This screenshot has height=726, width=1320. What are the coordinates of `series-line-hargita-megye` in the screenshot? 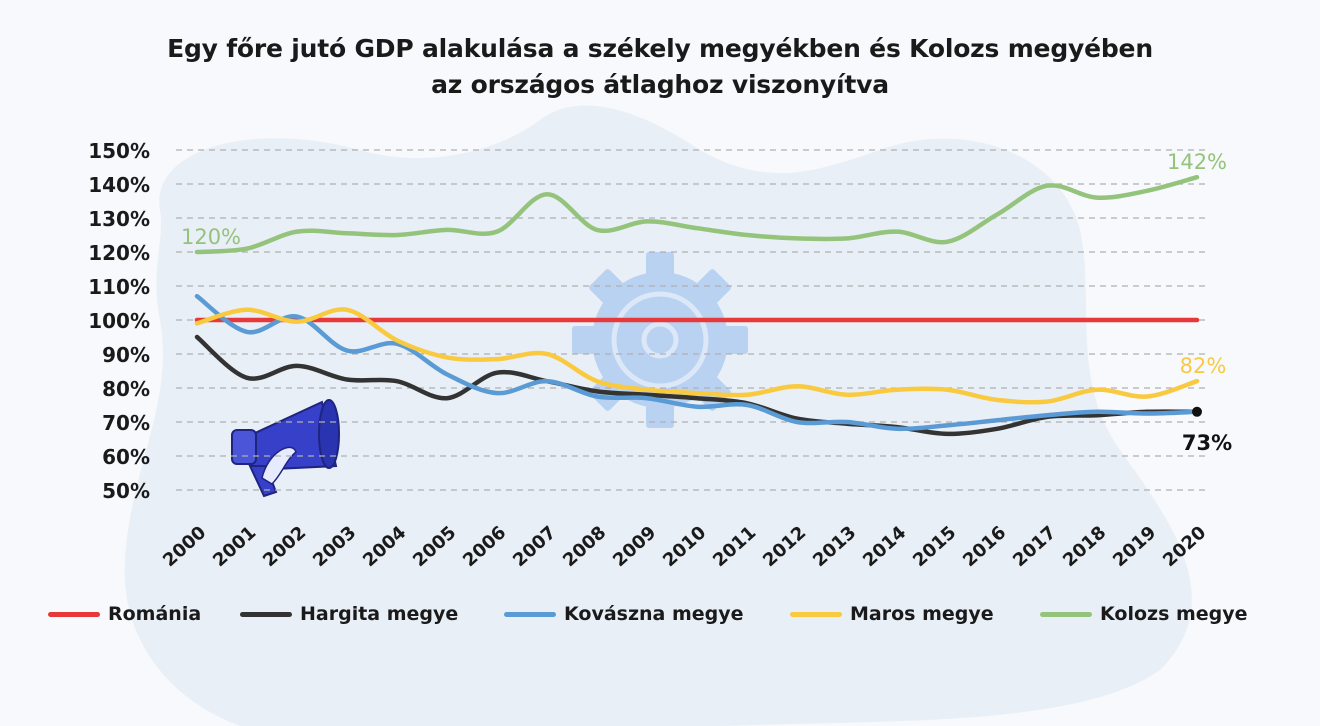 It's located at (697, 385).